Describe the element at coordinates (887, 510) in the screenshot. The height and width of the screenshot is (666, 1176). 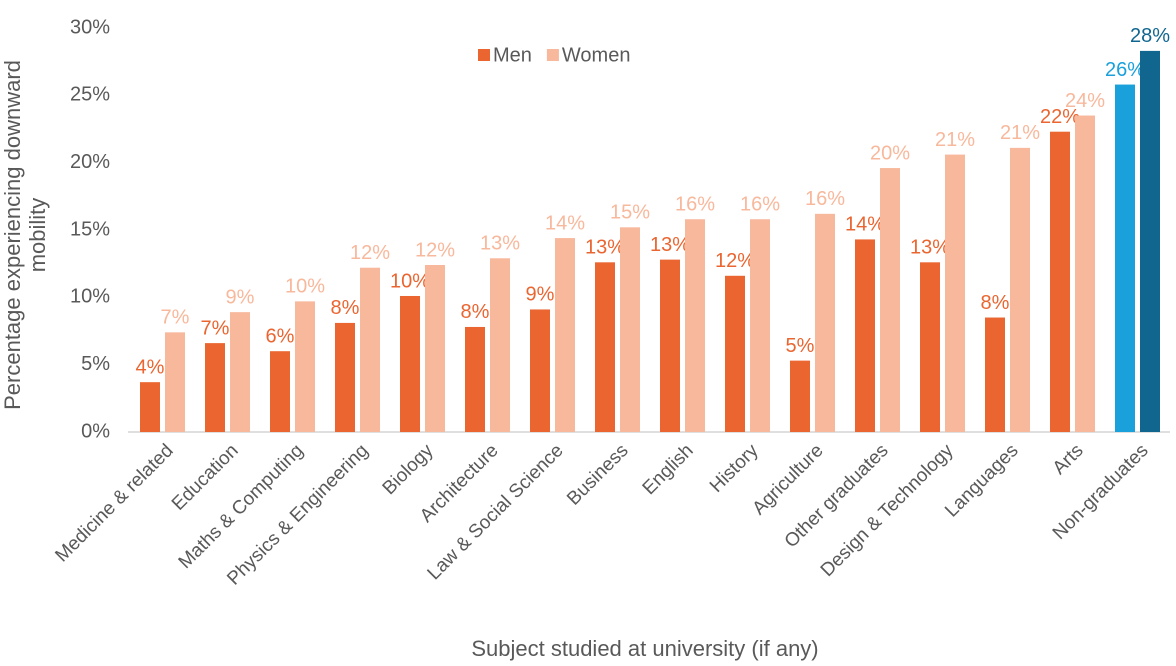
I see `x-tick-label: Design & Technology` at that location.